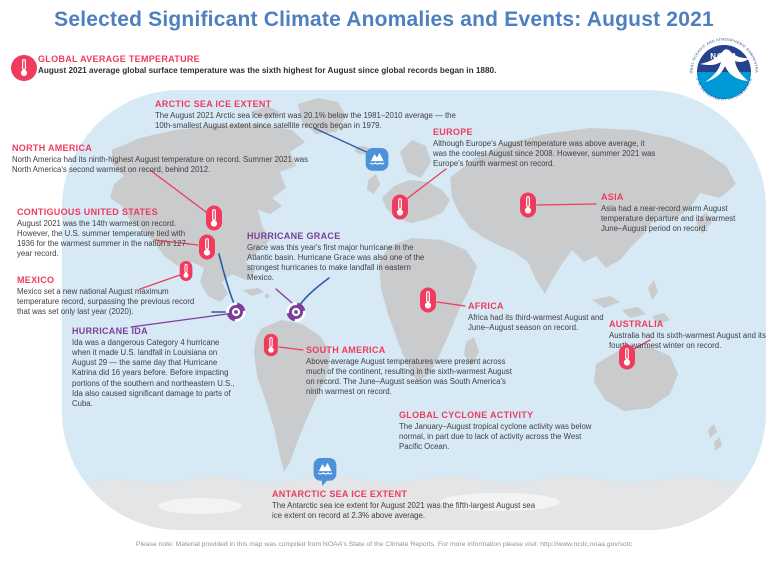  I want to click on leader-europe, so click(425, 185).